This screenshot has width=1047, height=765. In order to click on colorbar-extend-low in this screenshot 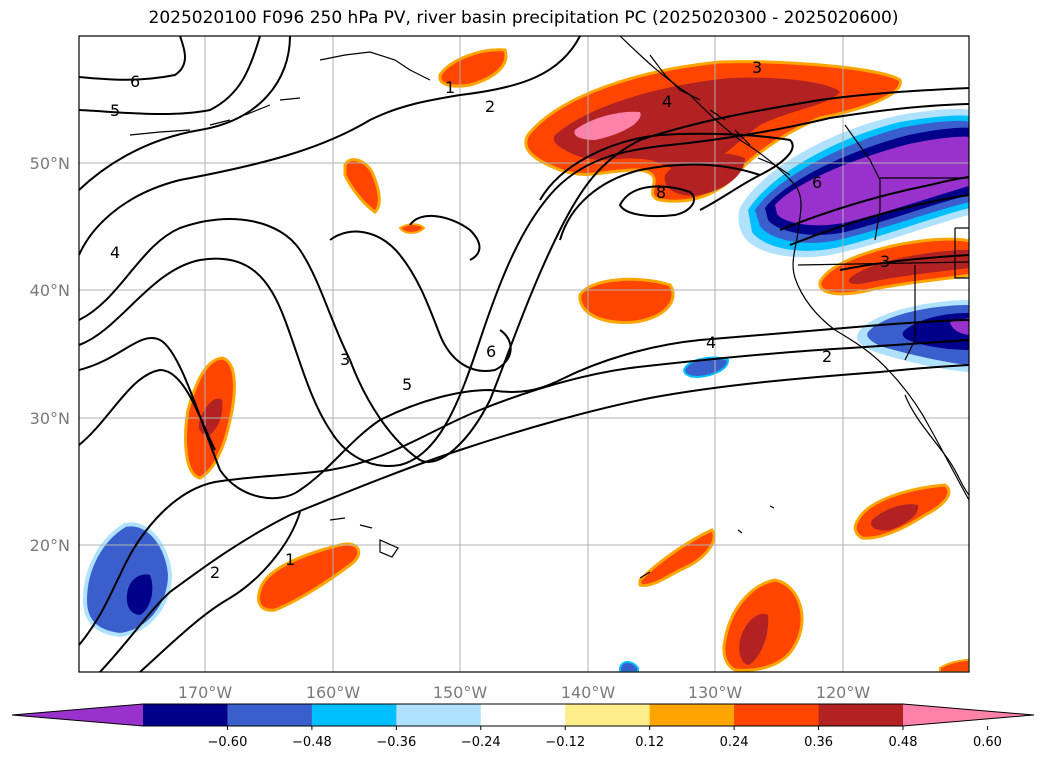, I will do `click(77, 715)`.